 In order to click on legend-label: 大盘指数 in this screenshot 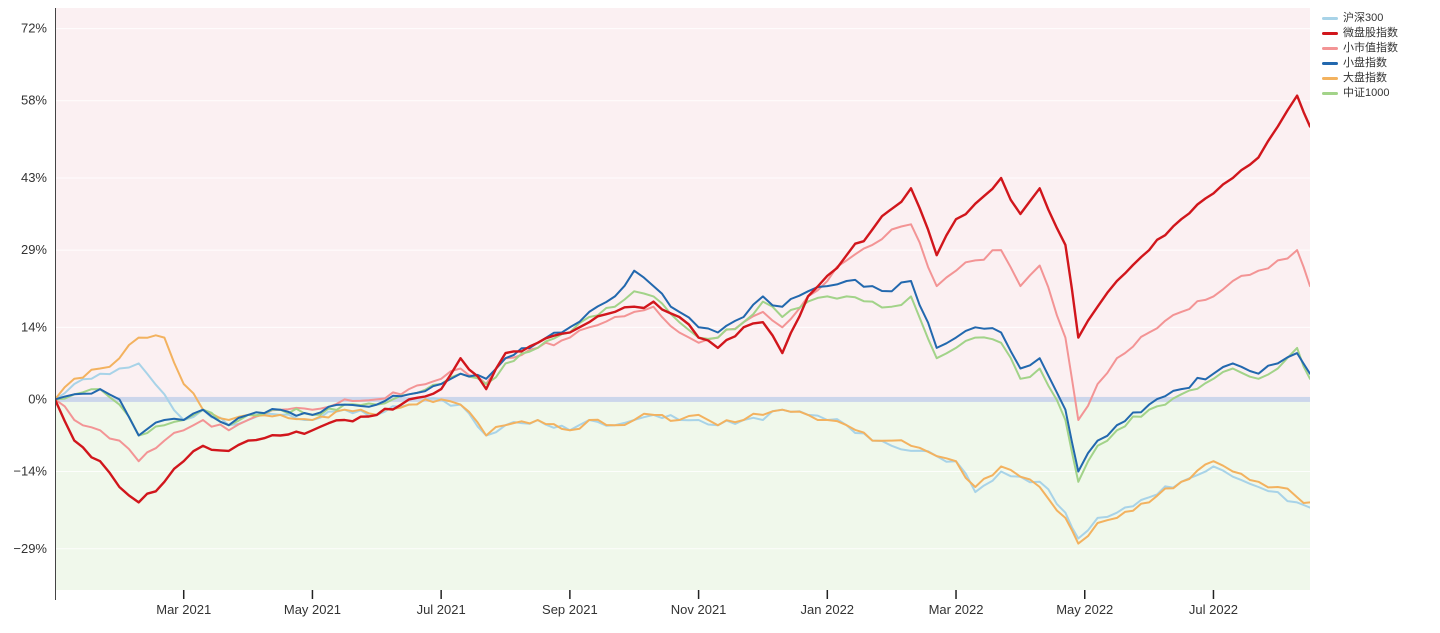, I will do `click(1365, 78)`.